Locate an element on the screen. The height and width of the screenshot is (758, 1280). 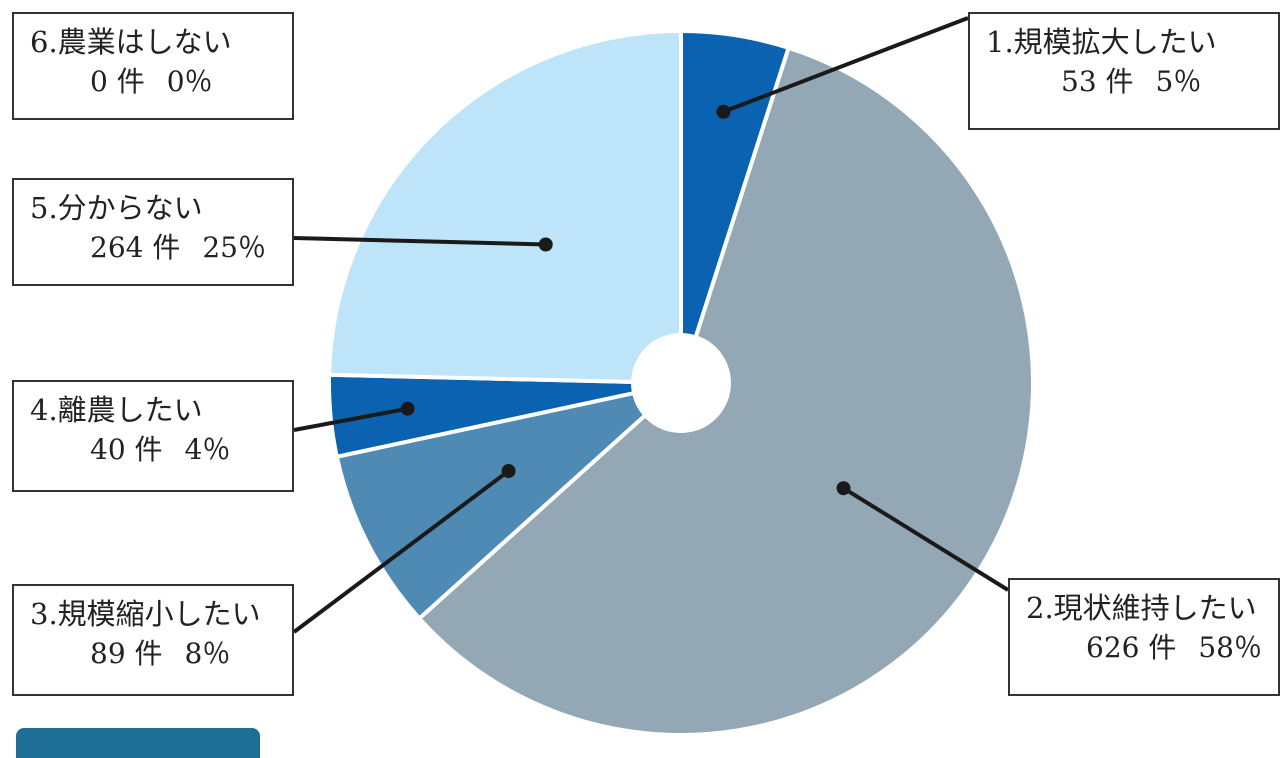
slice-label: 3.規模縮小したい is located at coordinates (145, 614).